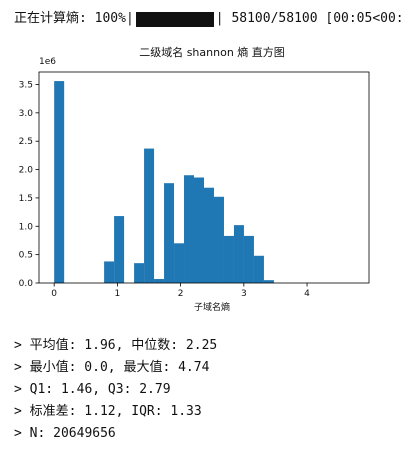  I want to click on progress-line: 正在计算熵: 100%| | 58100/58100 [00:05<00:, so click(209, 19).